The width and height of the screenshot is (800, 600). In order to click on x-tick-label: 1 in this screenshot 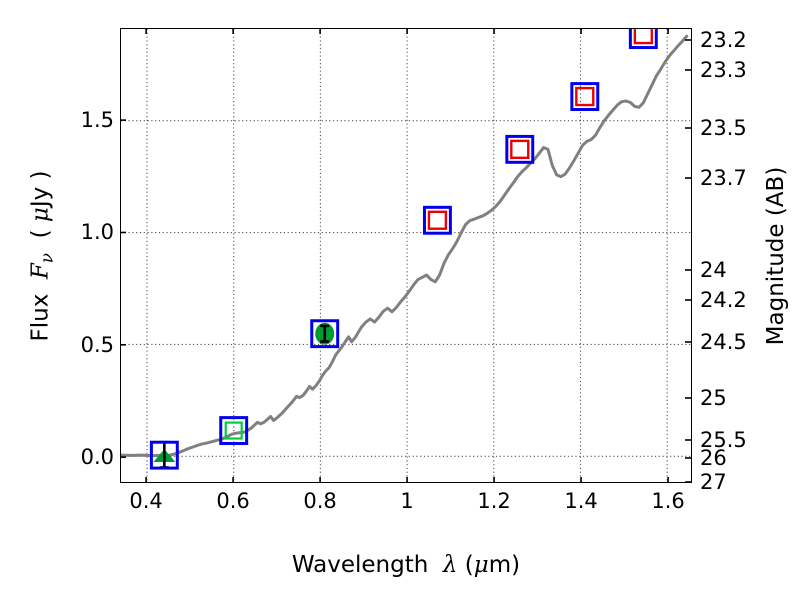, I will do `click(407, 501)`.